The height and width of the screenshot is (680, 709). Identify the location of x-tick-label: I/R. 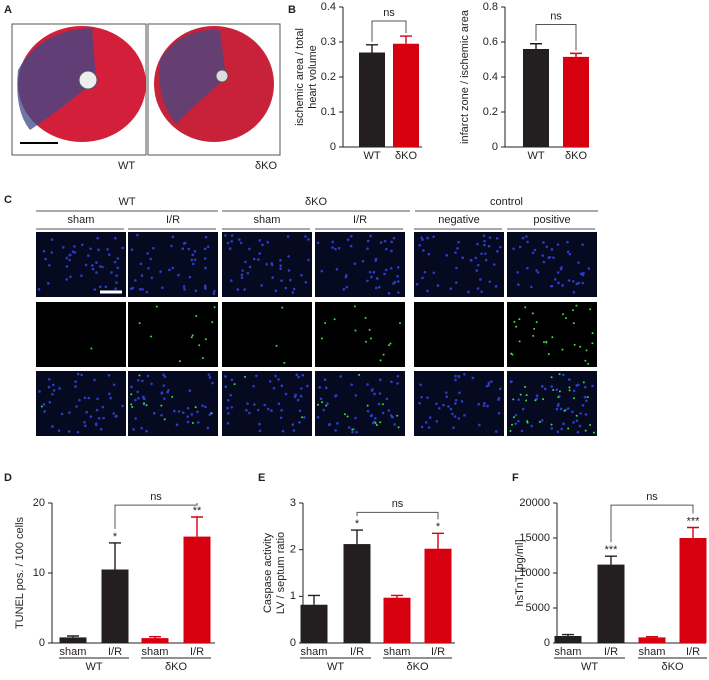
(197, 652).